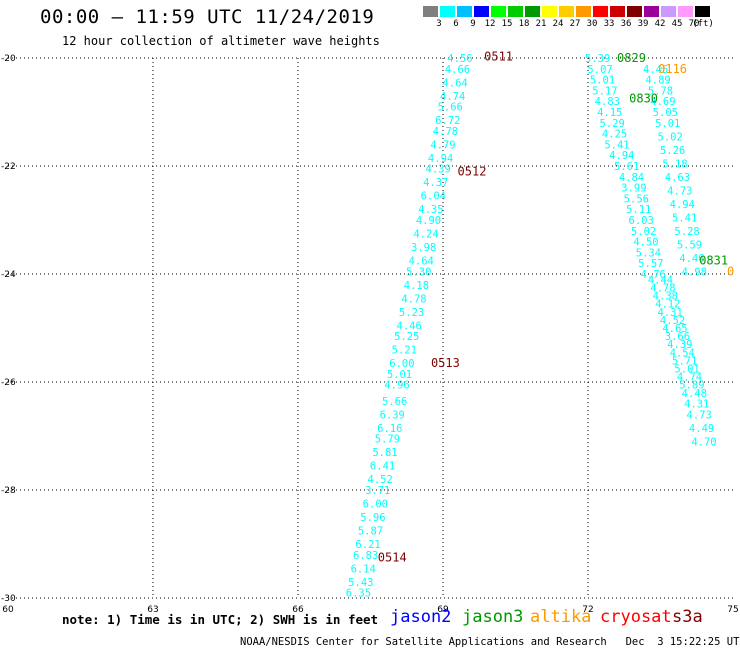 The width and height of the screenshot is (740, 650). I want to click on wave-height-label: 4.35, so click(430, 210).